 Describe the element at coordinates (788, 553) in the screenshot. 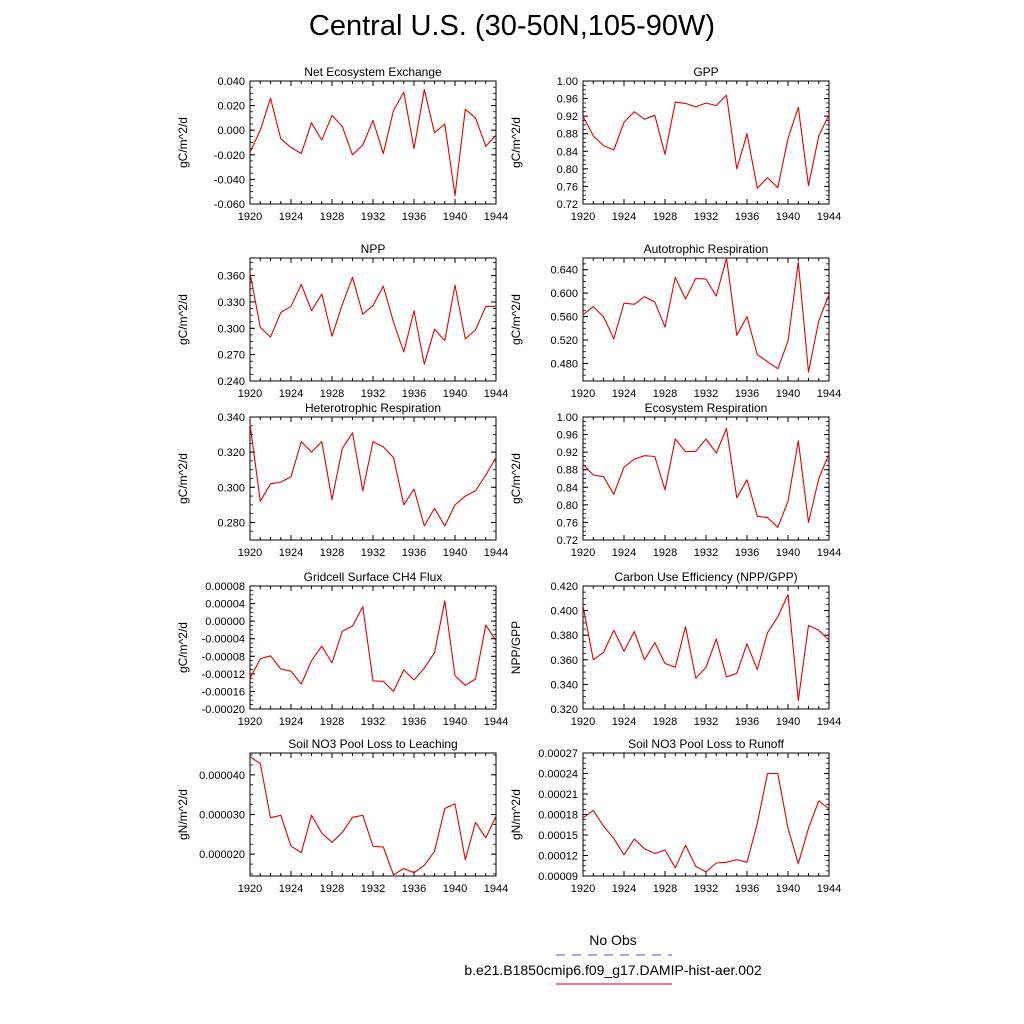

I see `x-tick-label: 1940` at that location.